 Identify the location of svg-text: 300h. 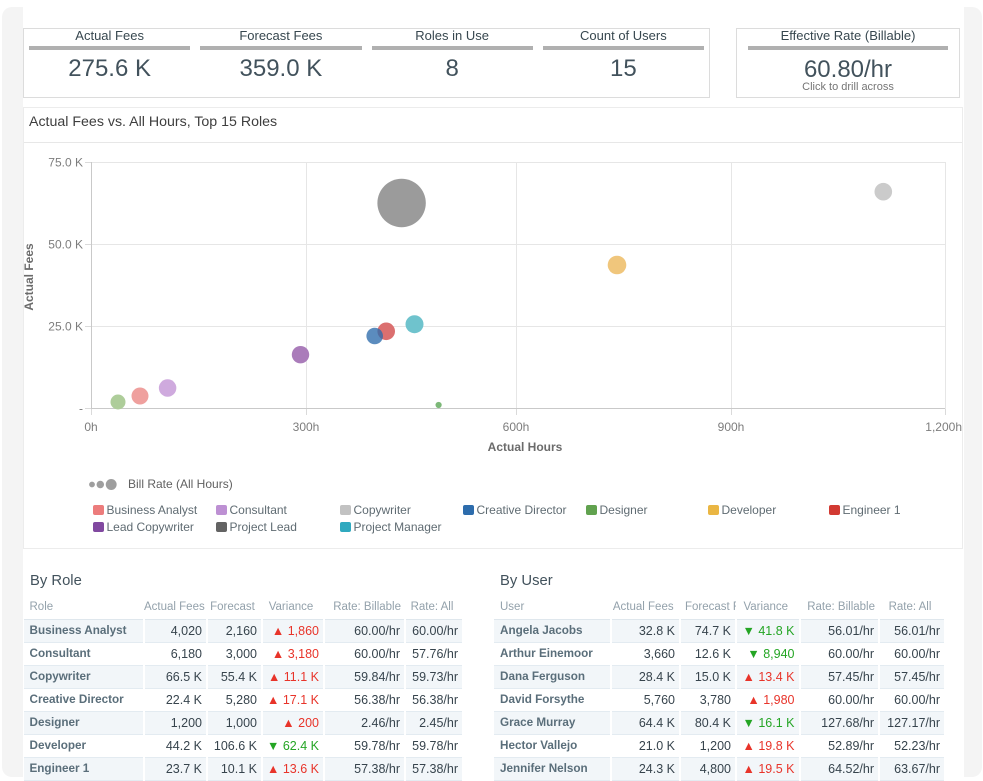
(306, 427).